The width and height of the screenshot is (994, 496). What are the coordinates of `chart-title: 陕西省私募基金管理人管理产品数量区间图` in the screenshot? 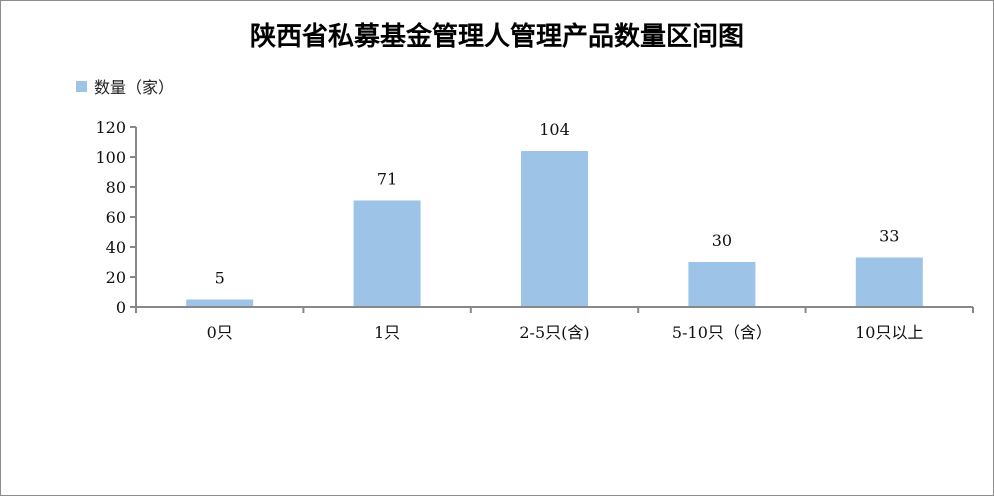 It's located at (496, 37).